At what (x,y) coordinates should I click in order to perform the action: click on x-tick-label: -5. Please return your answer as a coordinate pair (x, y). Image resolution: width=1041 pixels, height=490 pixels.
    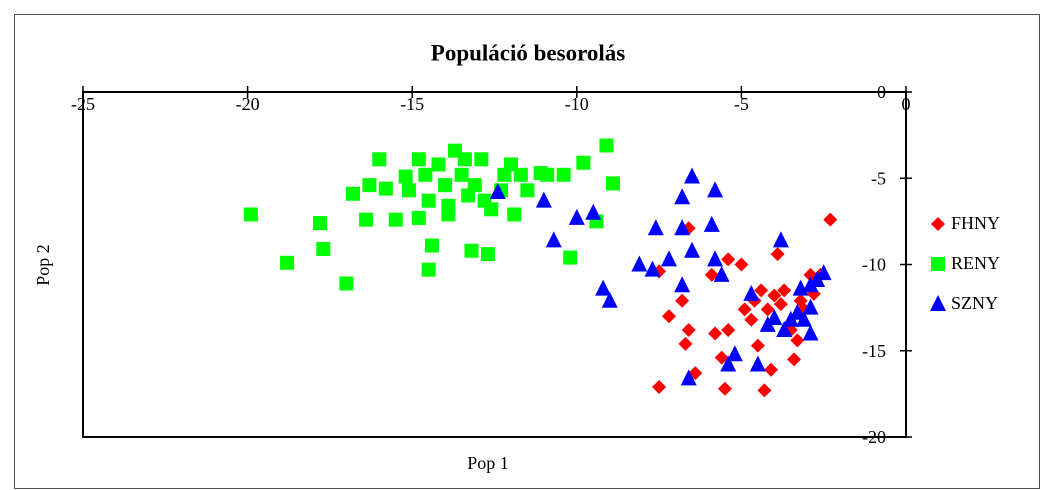
    Looking at the image, I should click on (741, 104).